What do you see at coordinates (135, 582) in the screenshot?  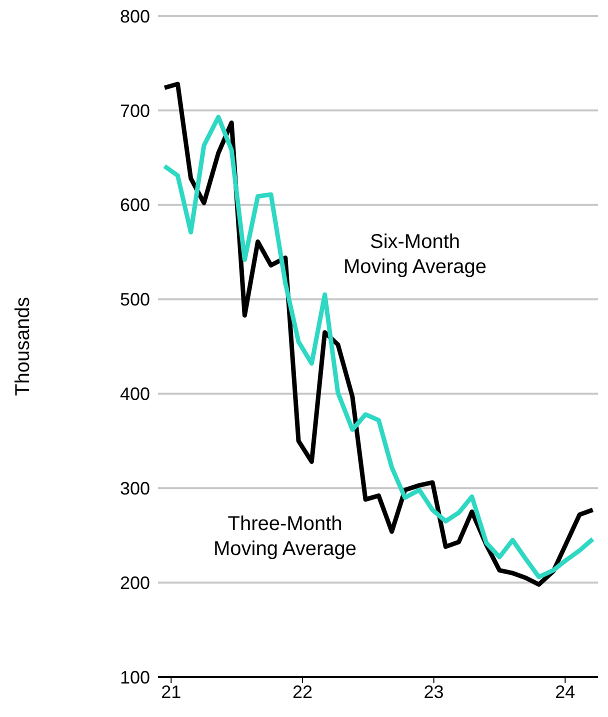 I see `y-tick-label: 200` at bounding box center [135, 582].